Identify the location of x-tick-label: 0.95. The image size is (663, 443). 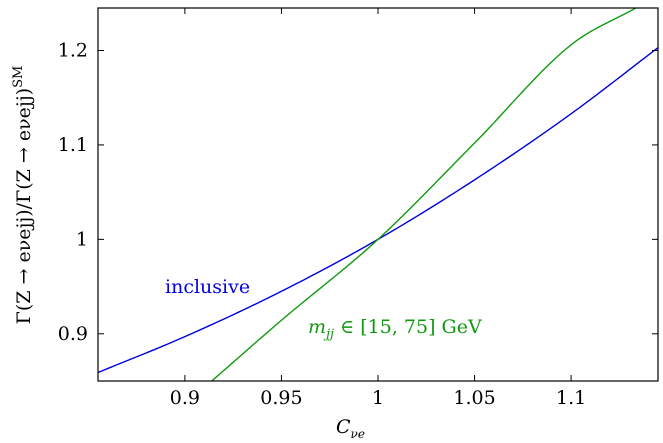
(281, 398).